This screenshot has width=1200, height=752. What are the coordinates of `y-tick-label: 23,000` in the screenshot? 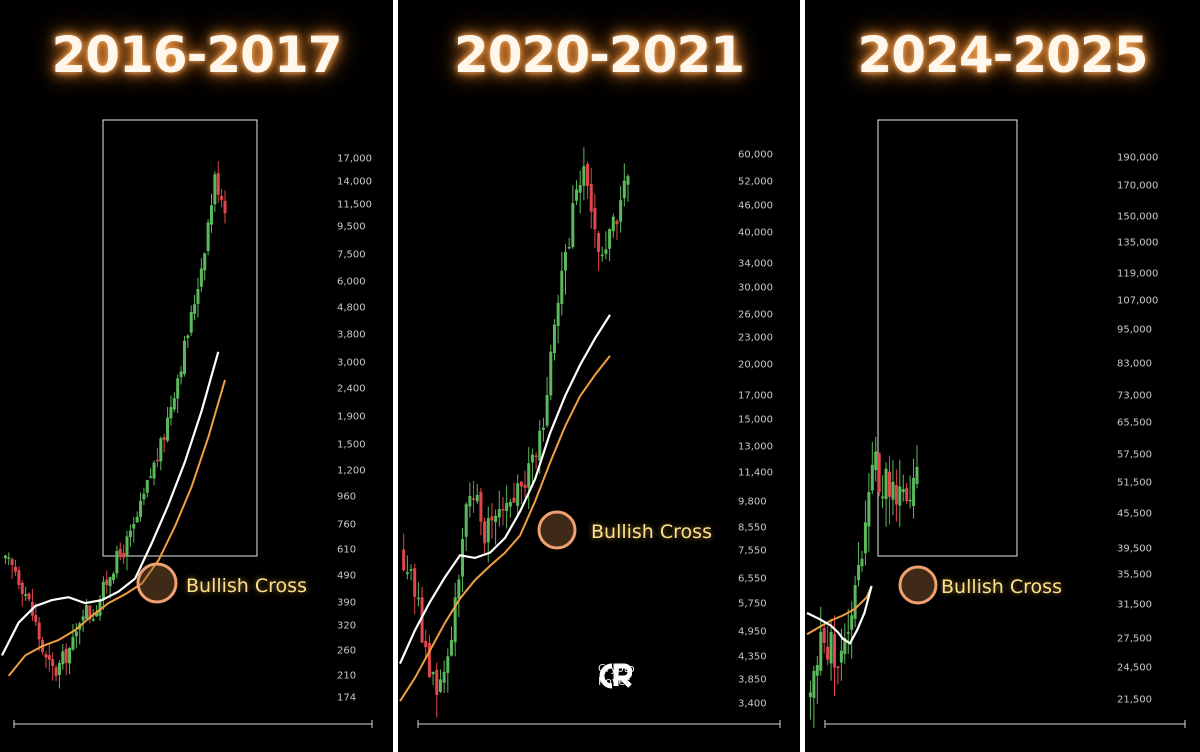 It's located at (755, 338).